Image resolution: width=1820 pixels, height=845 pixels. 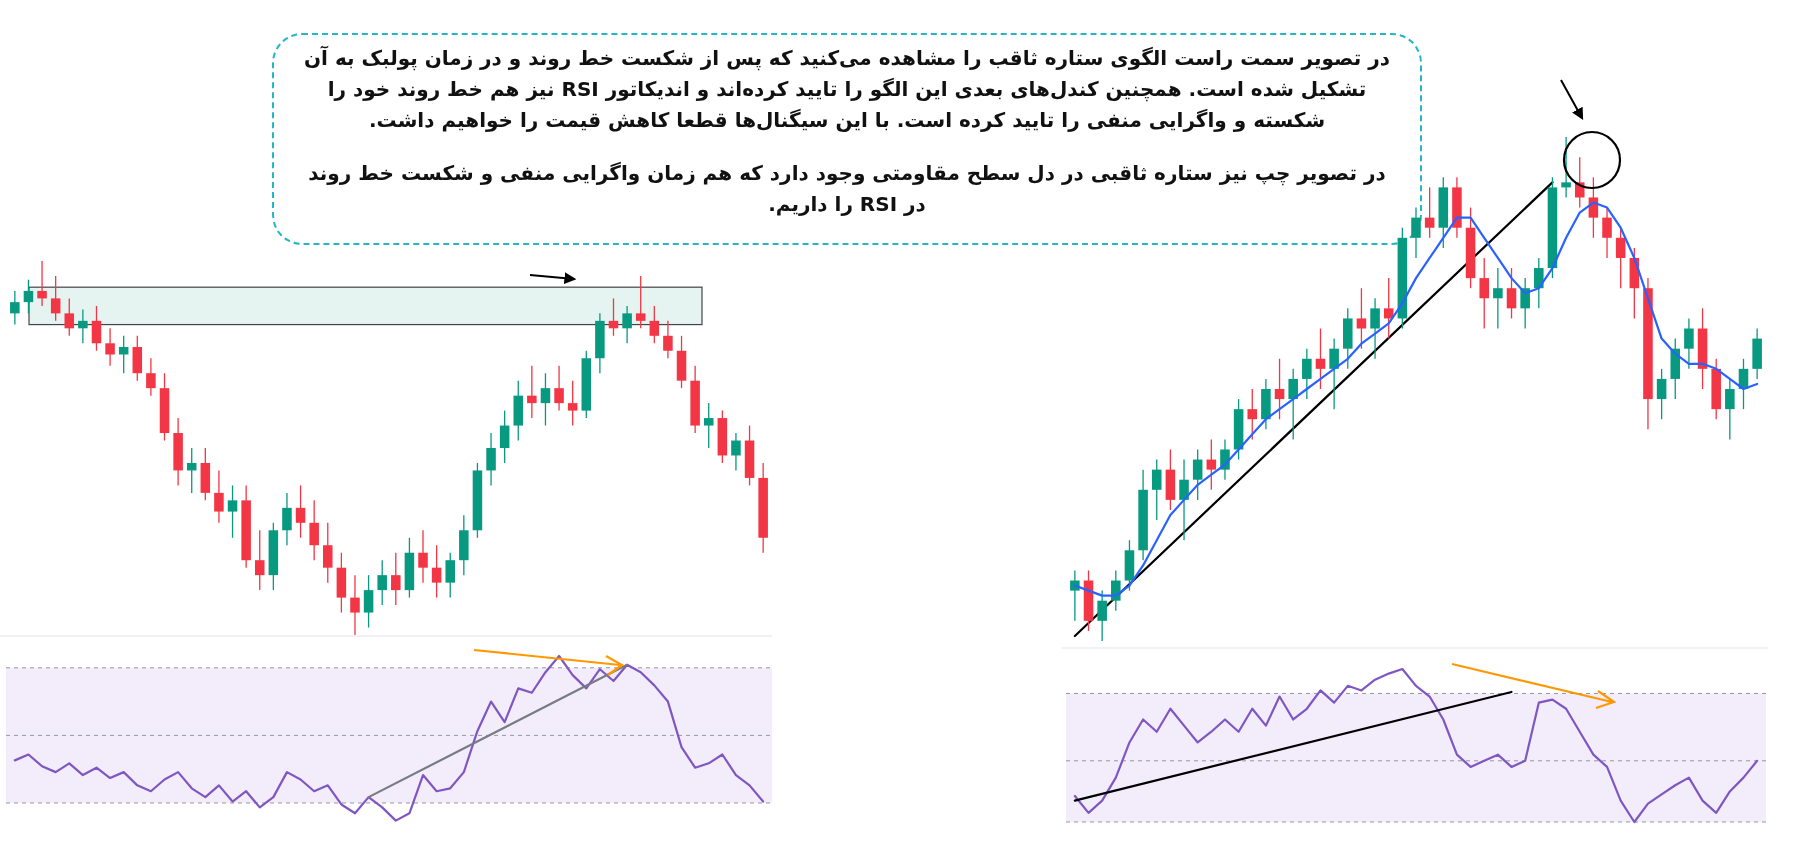 I want to click on annotation: در تصویر چپ نیز ستاره ثاقبی در دل سطح مقاومتی وجود دارد که هم زمان واگرایی منفی و شکست خط روند در RSI را داریم., so click(x=847, y=189).